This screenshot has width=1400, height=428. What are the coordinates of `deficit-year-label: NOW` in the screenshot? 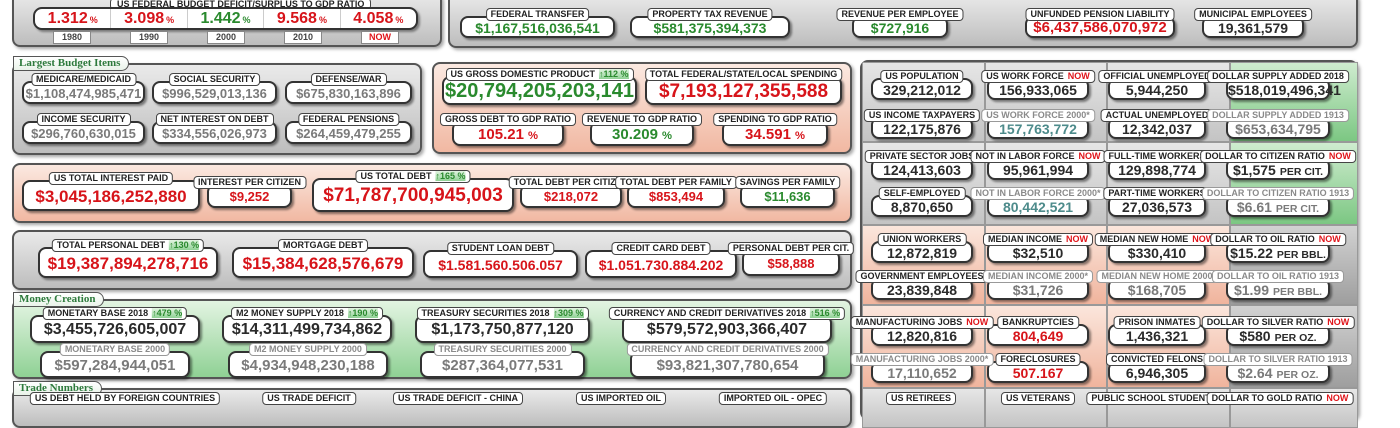 It's located at (380, 37).